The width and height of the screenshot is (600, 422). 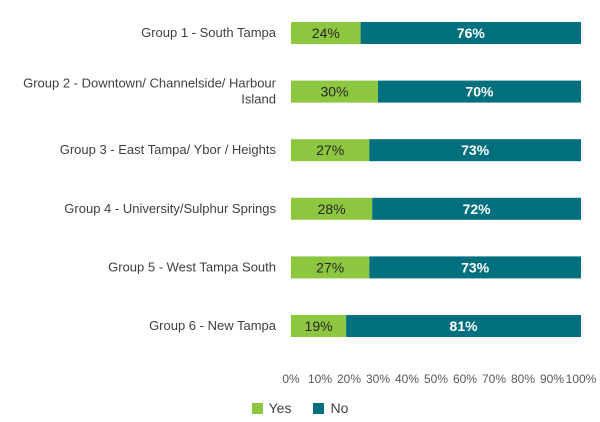 I want to click on legend: Yes No, so click(x=300, y=408).